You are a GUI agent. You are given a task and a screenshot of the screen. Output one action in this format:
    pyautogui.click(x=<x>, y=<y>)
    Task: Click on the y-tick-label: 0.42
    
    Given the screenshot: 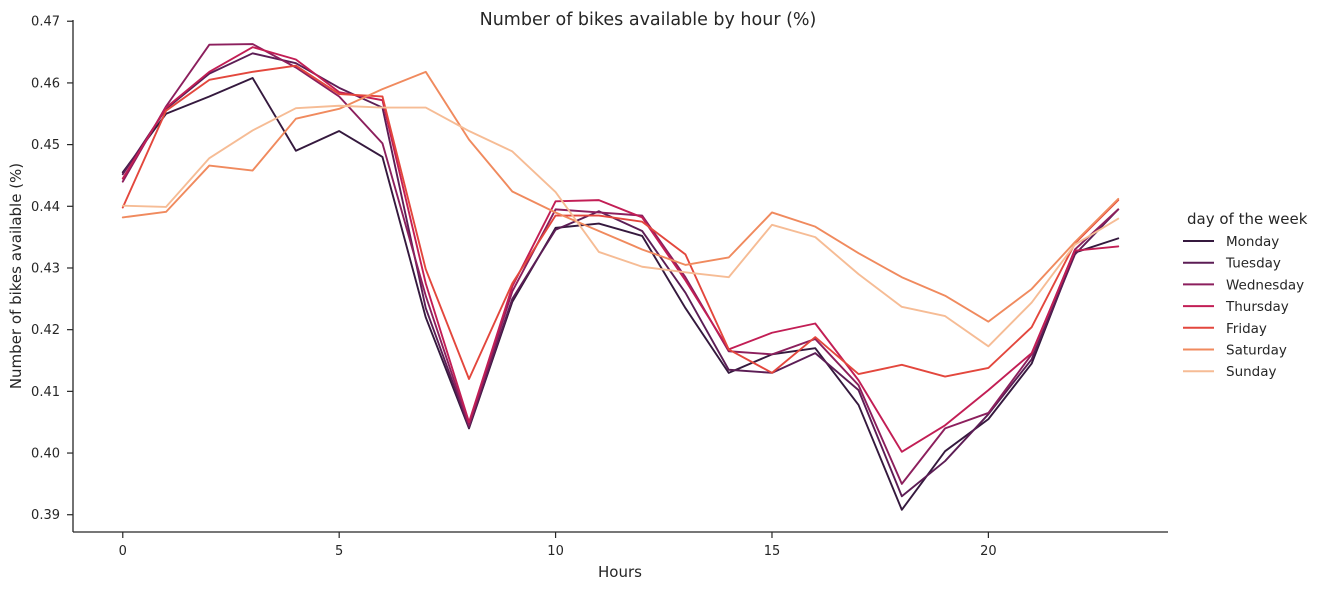 What is the action you would take?
    pyautogui.click(x=45, y=330)
    